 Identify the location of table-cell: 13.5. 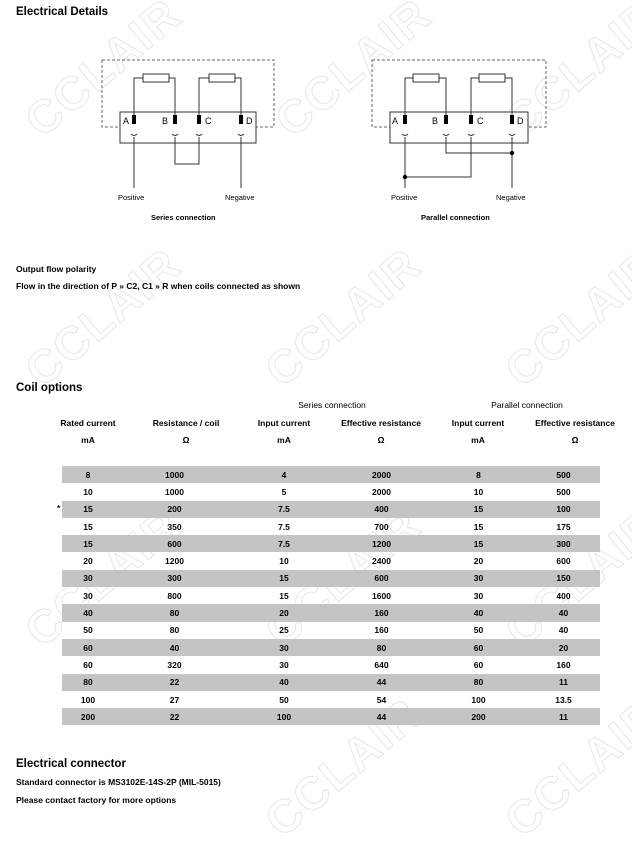
(563, 699).